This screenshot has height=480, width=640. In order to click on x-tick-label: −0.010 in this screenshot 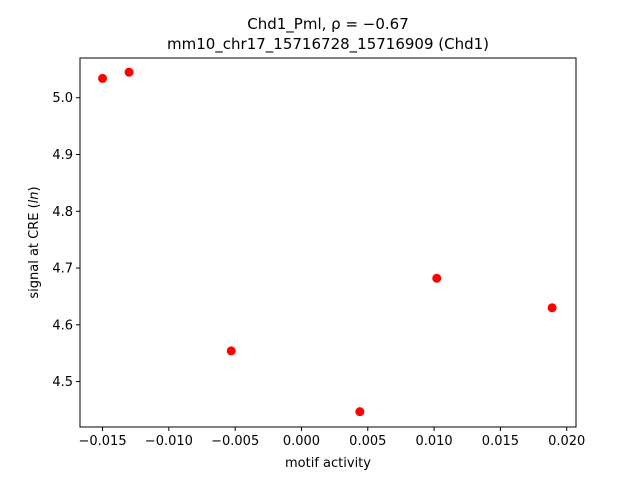, I will do `click(169, 441)`.